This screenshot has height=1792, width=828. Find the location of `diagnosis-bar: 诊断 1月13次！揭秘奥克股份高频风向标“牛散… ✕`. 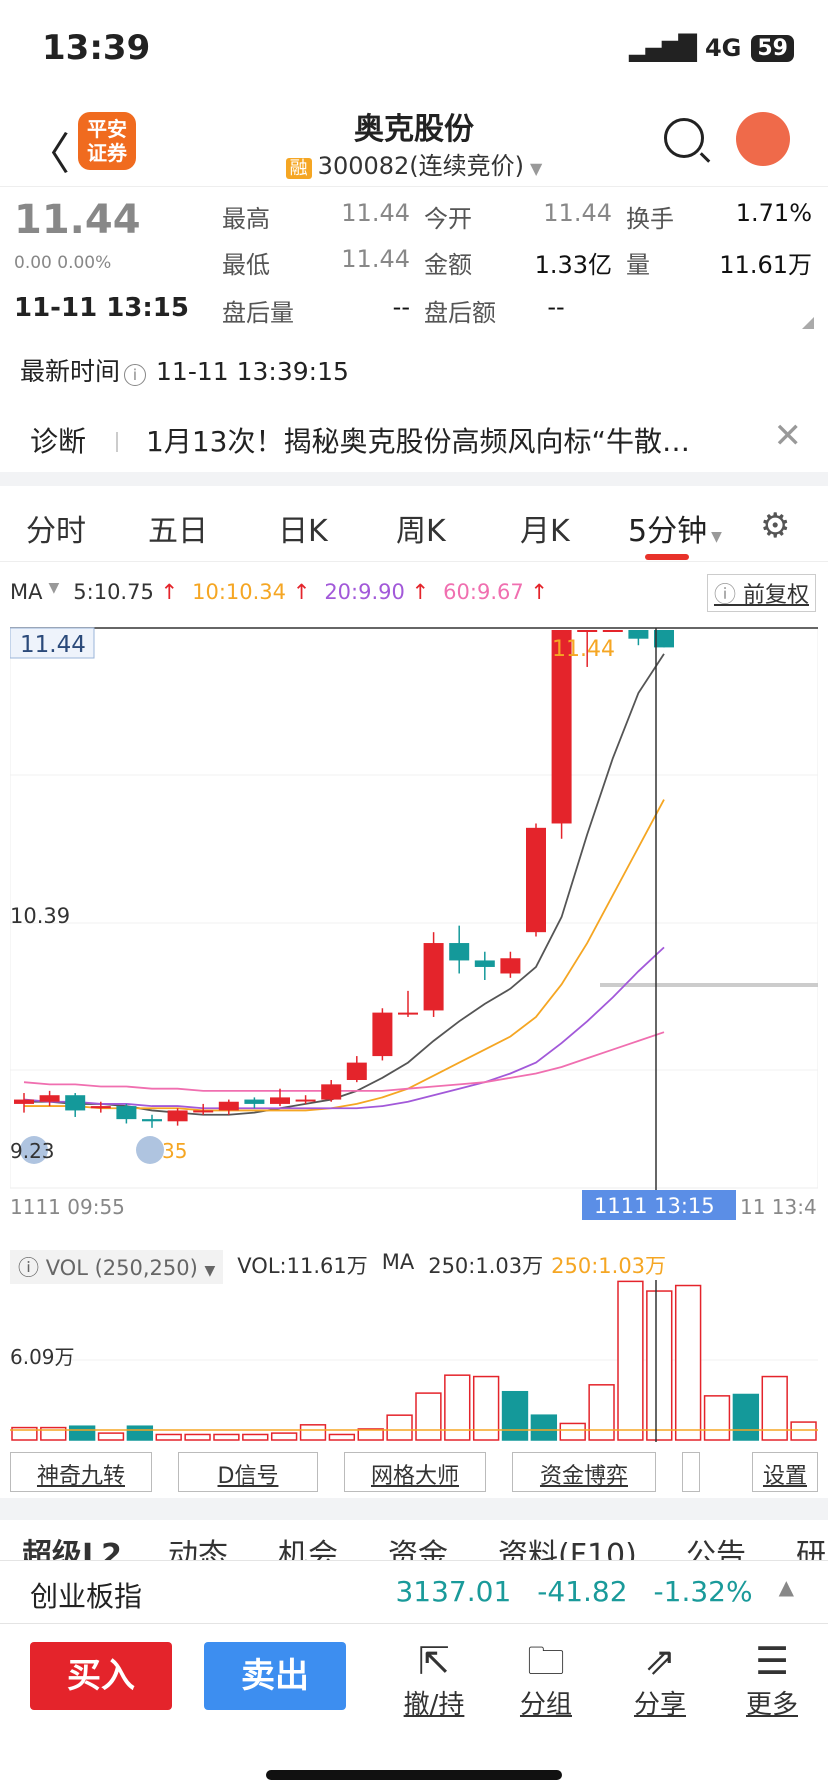

diagnosis-bar: 诊断 1月13次！揭秘奥克股份高频风向标“牛散… ✕ is located at coordinates (414, 440).